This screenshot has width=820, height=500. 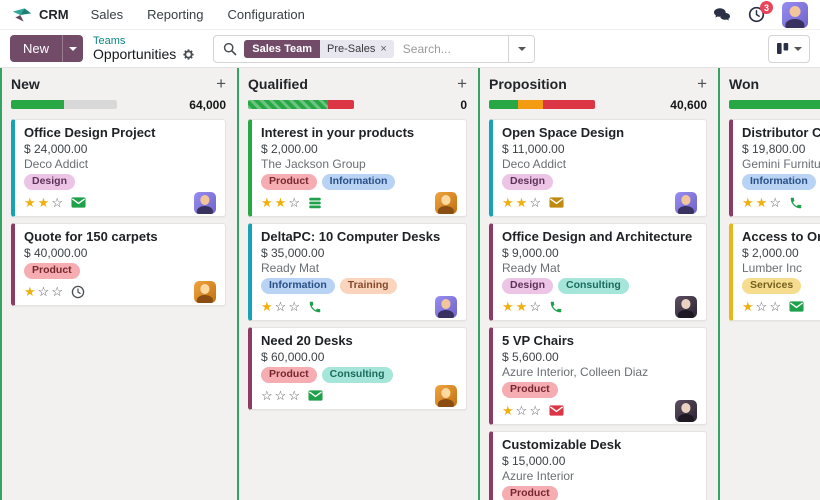 I want to click on card-title: Distributor Contract, so click(x=781, y=132).